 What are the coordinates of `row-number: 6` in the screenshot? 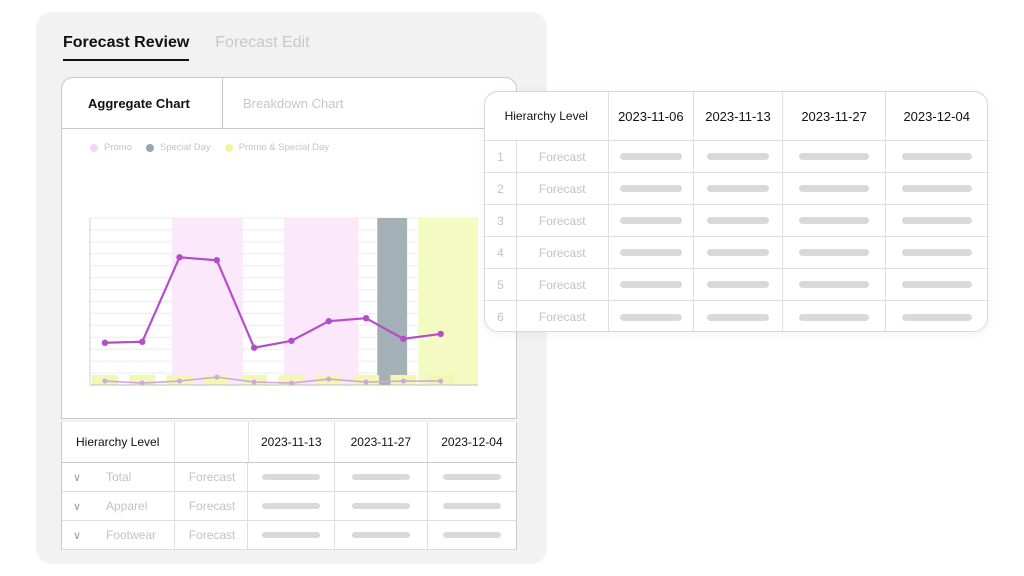 It's located at (501, 316).